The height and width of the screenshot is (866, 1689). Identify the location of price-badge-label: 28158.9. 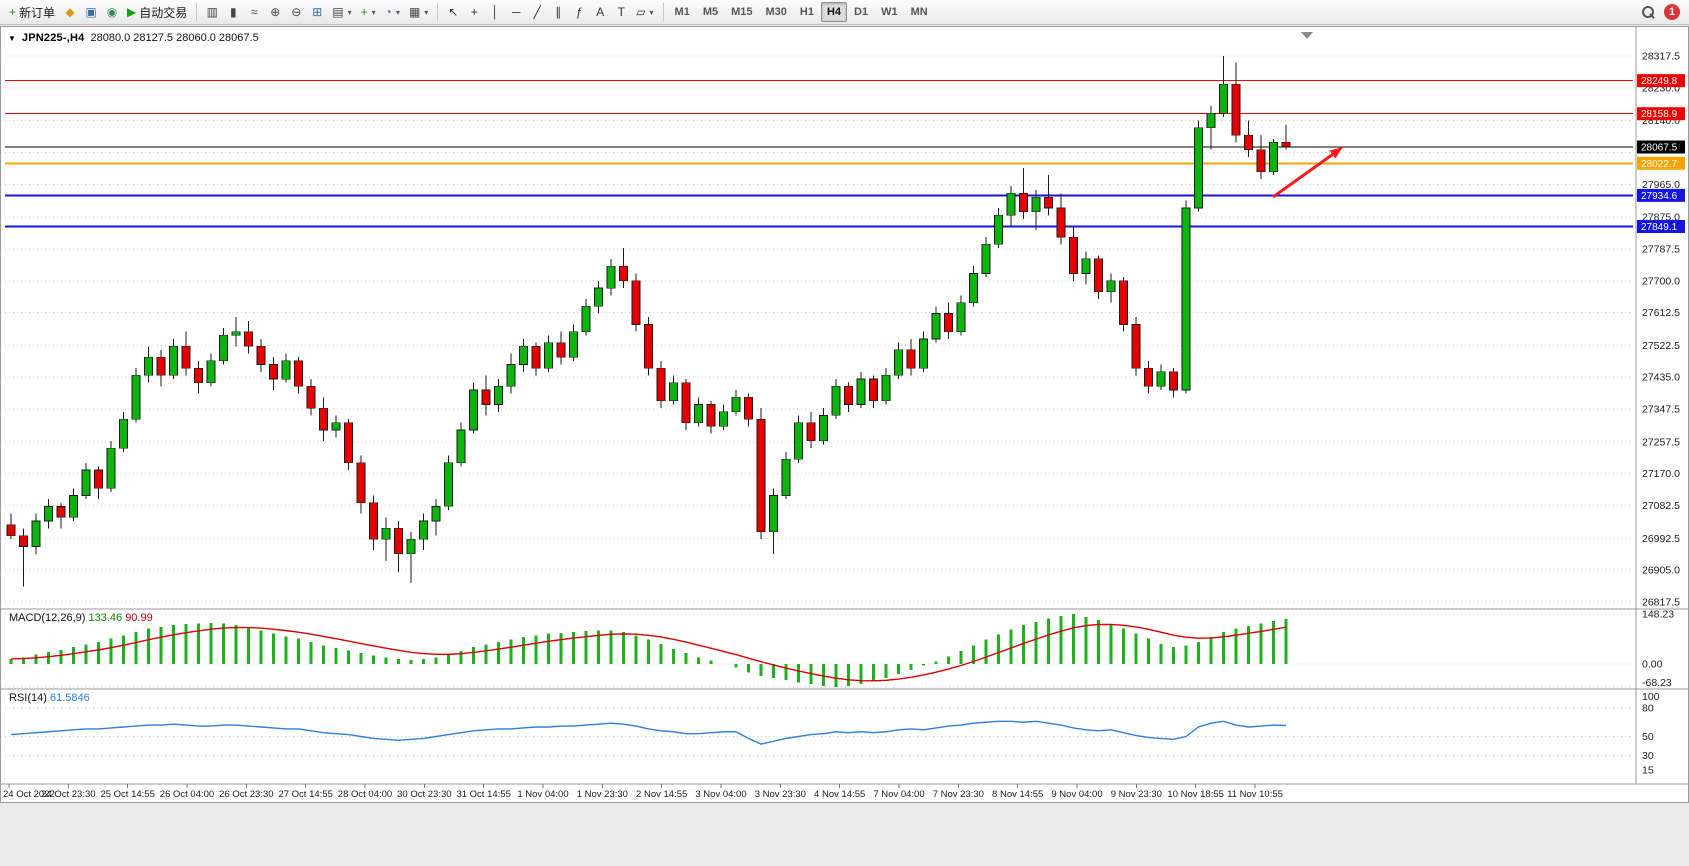
(1659, 114).